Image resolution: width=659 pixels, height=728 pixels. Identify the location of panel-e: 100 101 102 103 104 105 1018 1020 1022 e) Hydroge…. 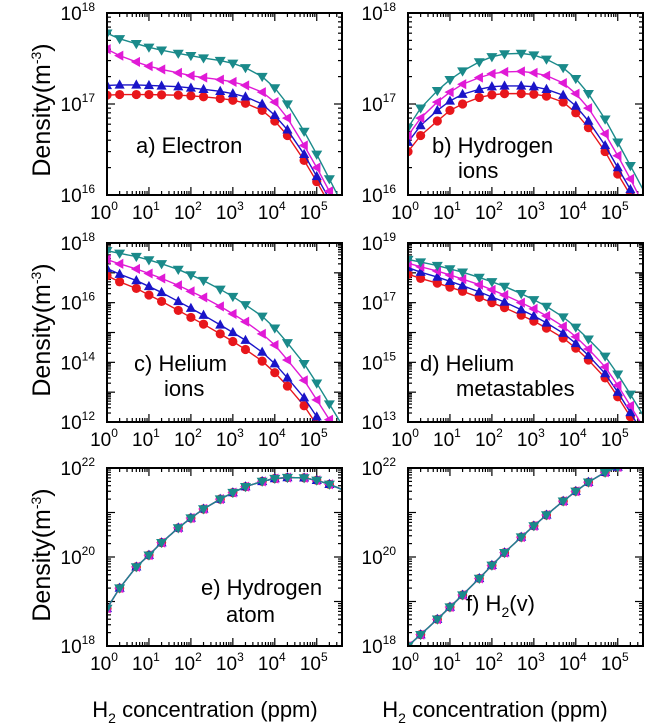
(202, 565).